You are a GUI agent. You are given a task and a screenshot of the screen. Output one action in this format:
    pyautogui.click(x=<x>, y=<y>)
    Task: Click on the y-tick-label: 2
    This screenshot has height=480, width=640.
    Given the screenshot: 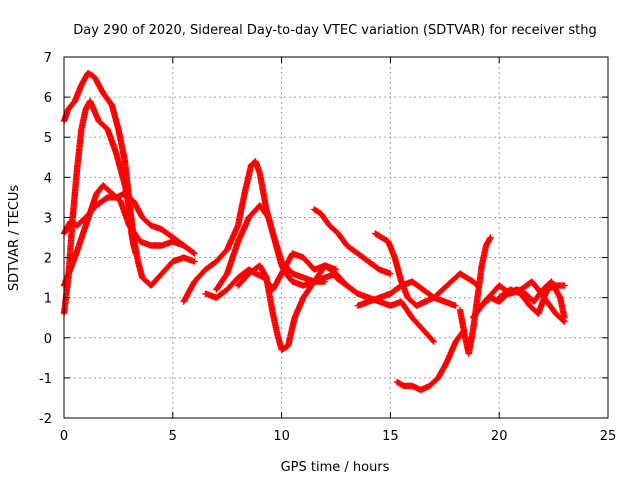 What is the action you would take?
    pyautogui.click(x=48, y=259)
    